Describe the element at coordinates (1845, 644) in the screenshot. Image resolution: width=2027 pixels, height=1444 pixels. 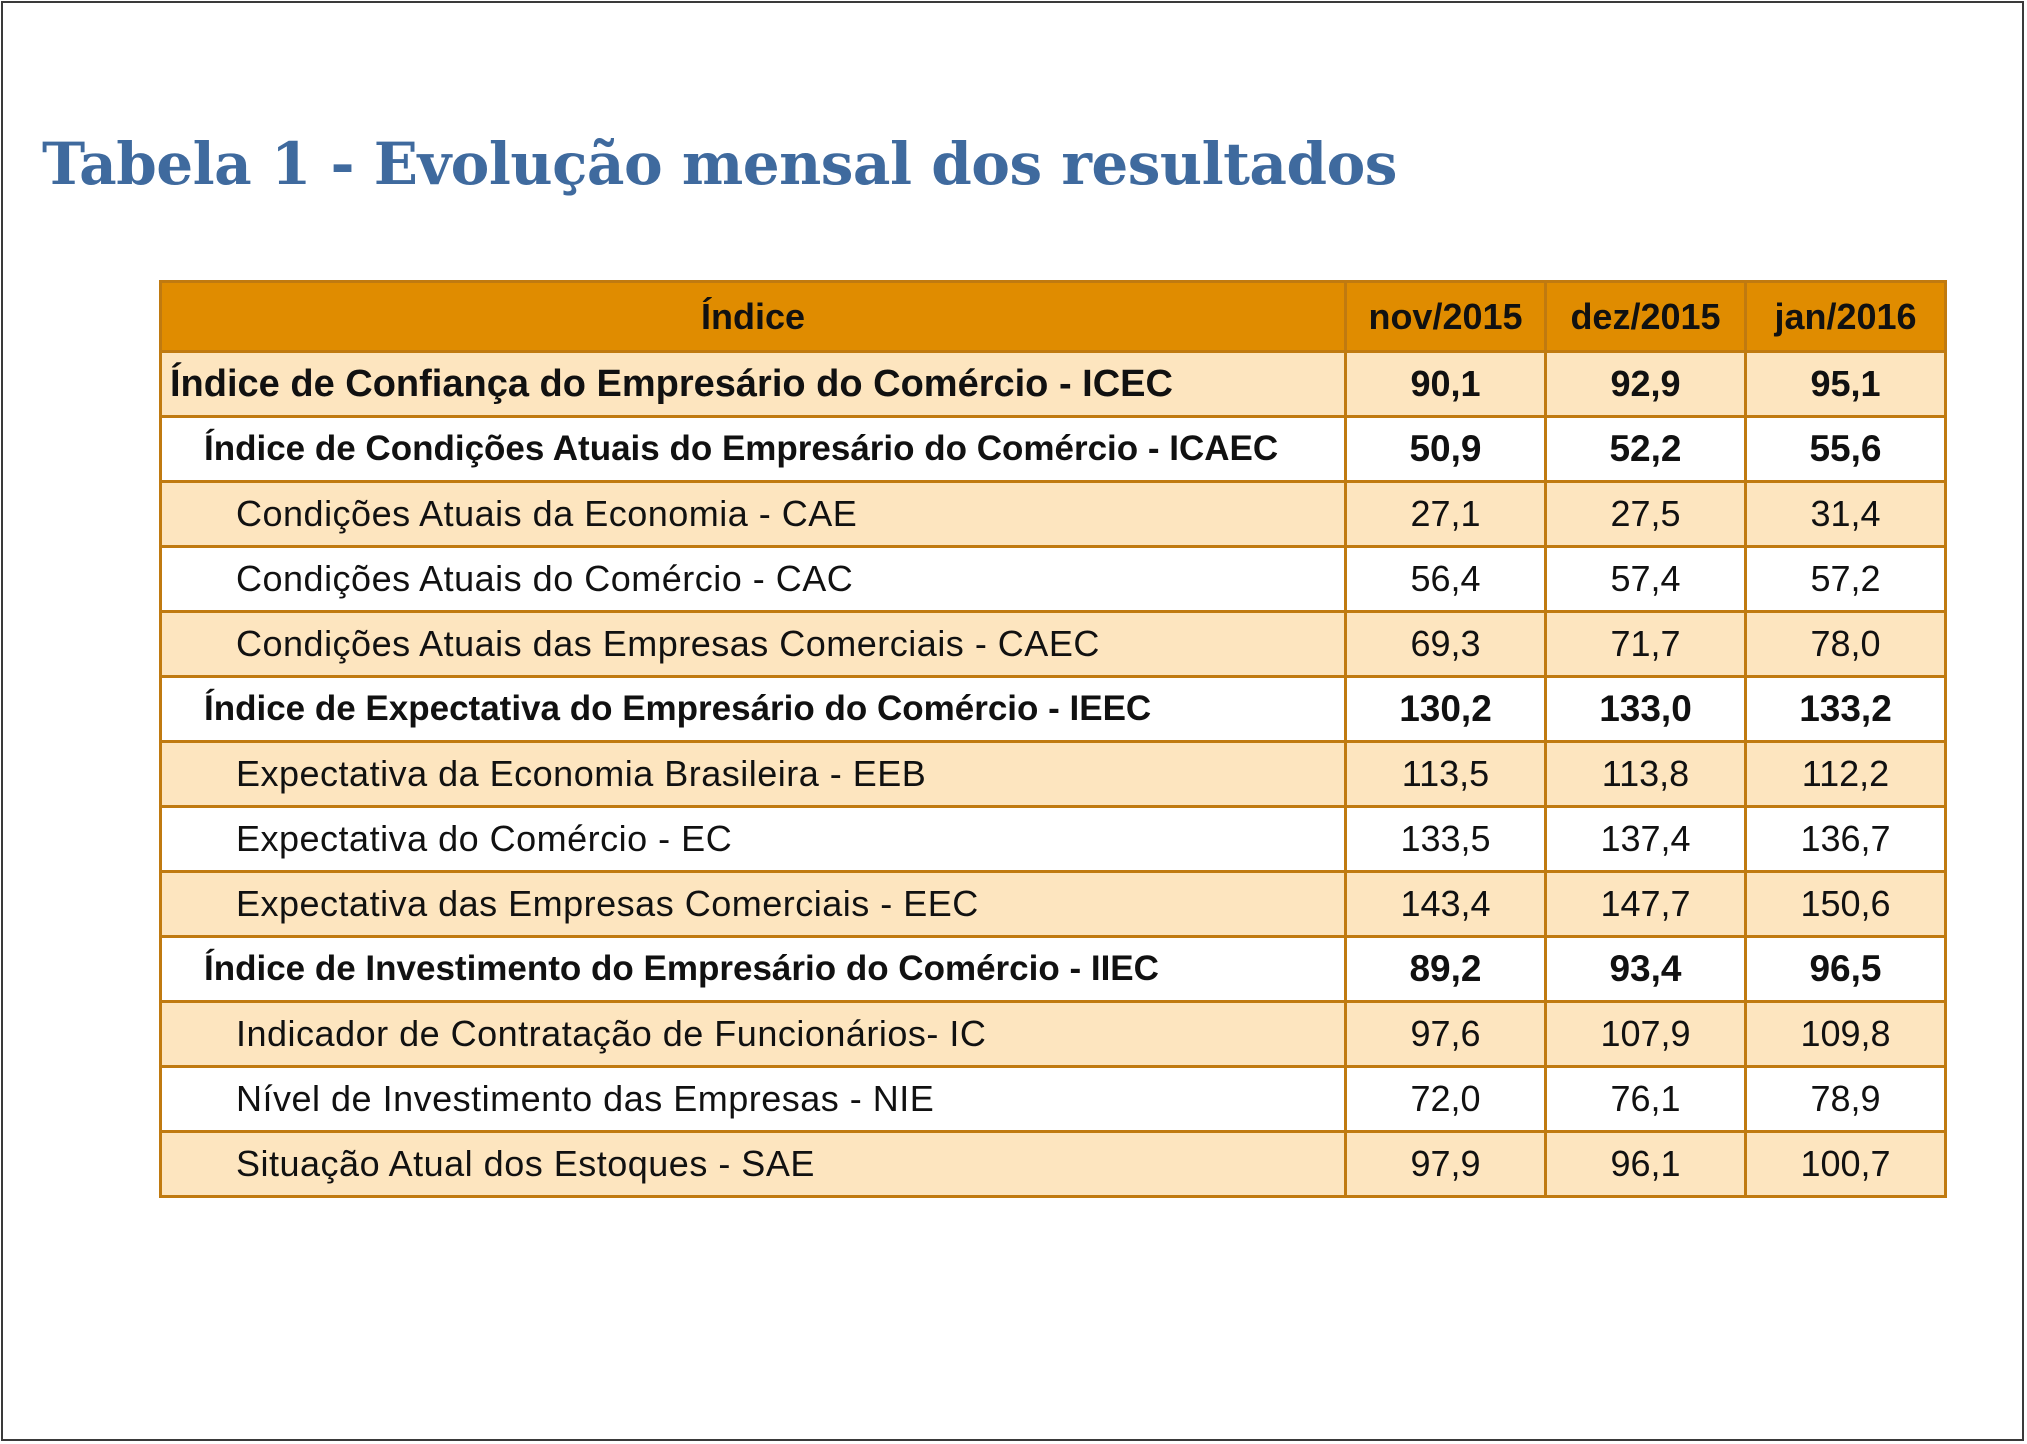
I see `cell-value: 78,0` at that location.